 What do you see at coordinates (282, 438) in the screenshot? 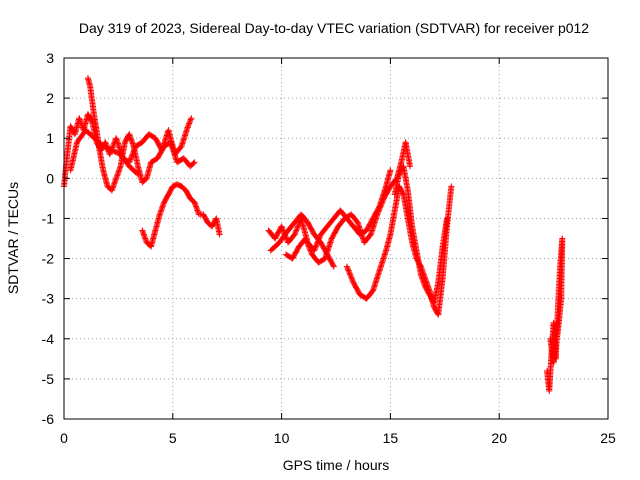
I see `x-tick-label: 10` at bounding box center [282, 438].